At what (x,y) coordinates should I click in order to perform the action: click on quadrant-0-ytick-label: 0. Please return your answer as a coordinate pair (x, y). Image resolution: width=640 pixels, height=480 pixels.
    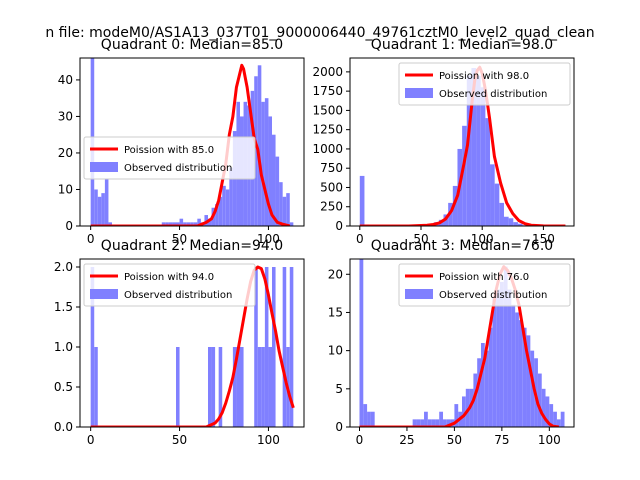
    Looking at the image, I should click on (69, 226).